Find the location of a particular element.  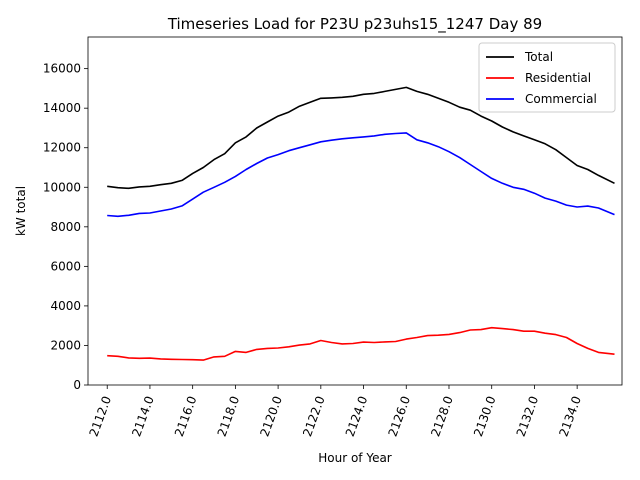

series-line-residential is located at coordinates (361, 343).